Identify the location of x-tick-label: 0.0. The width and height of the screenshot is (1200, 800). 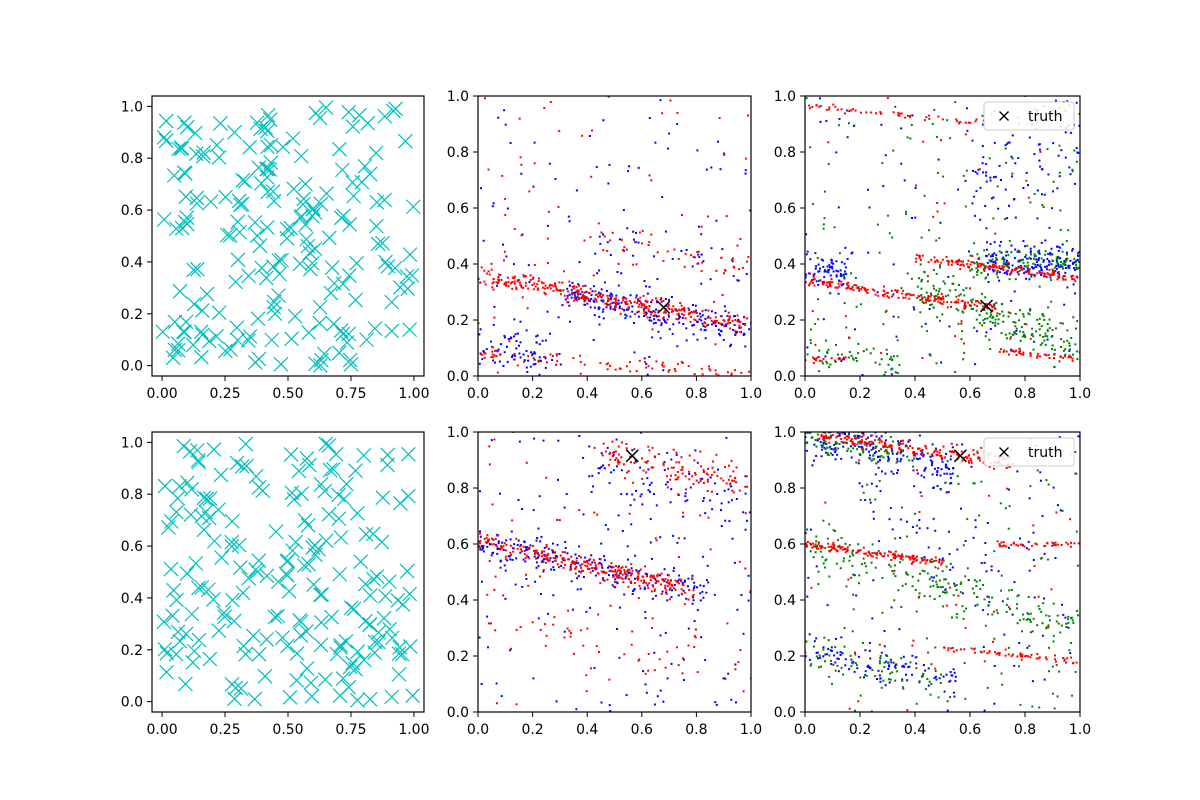
(478, 730).